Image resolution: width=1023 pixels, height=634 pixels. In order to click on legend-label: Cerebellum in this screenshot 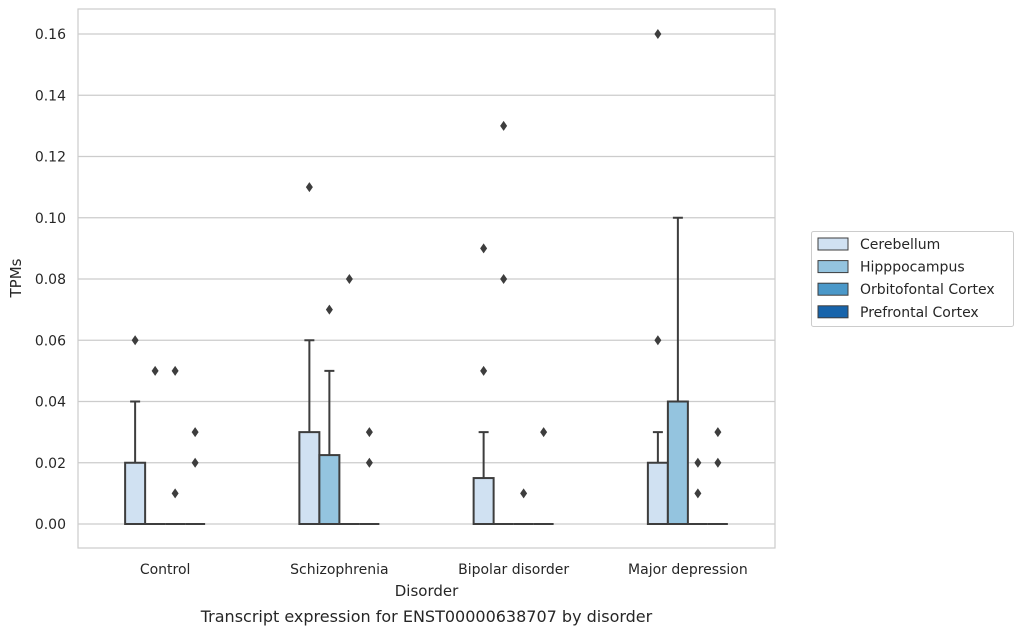, I will do `click(900, 245)`.